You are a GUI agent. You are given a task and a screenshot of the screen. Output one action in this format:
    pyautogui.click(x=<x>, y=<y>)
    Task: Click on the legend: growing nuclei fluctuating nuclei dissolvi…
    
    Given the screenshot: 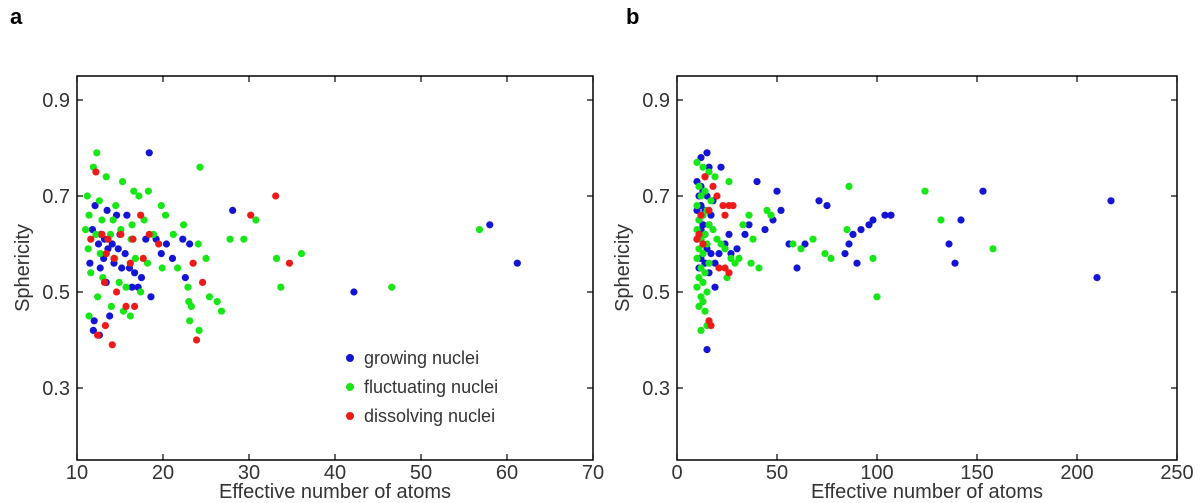 What is the action you would take?
    pyautogui.click(x=422, y=387)
    